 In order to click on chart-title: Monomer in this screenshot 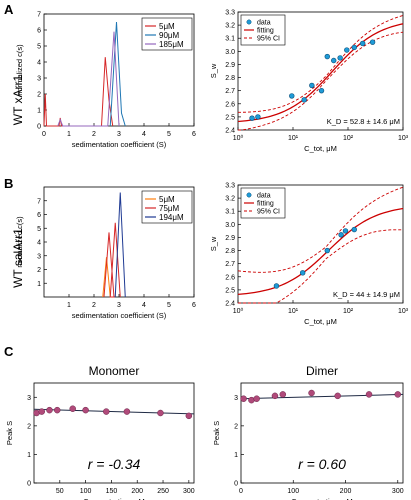, I will do `click(114, 371)`.